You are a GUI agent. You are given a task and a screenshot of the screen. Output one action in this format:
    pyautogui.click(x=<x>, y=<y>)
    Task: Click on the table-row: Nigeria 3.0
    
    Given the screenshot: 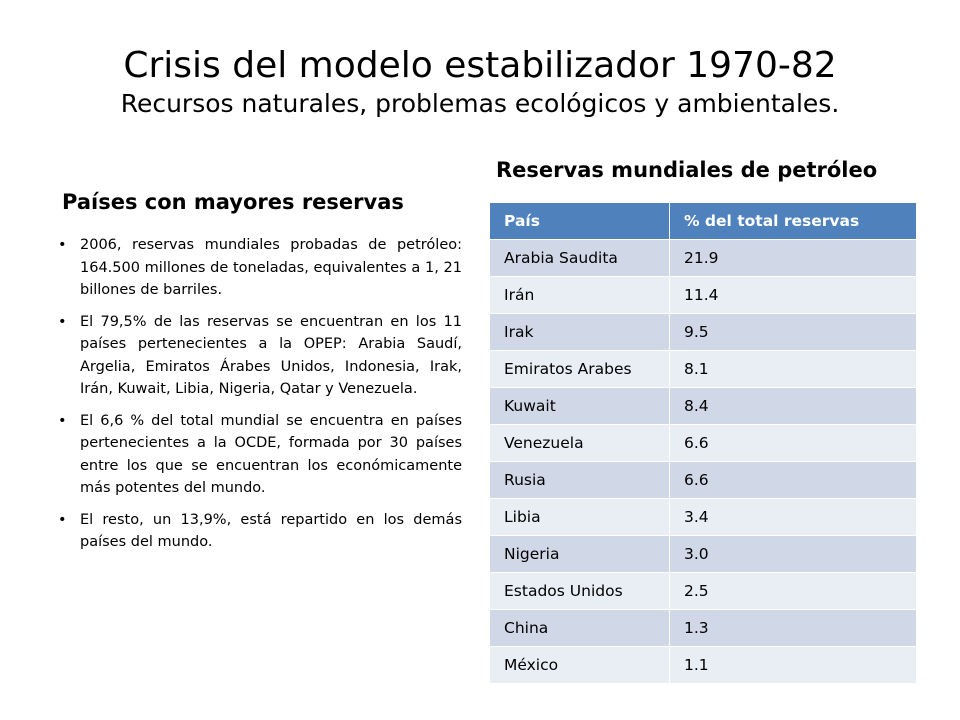 What is the action you would take?
    pyautogui.click(x=703, y=554)
    